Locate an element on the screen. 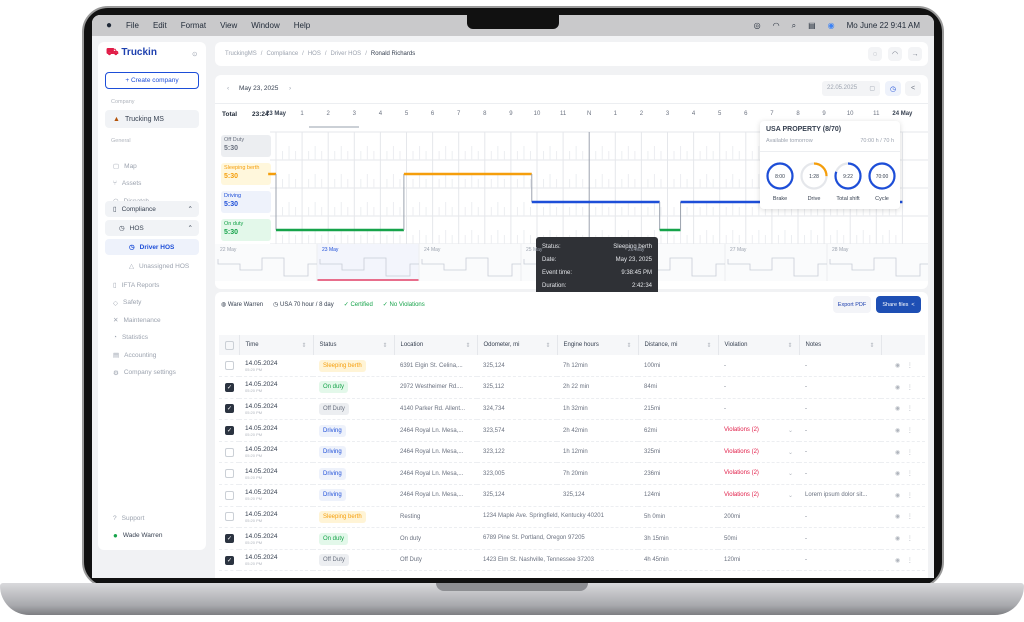 Image resolution: width=1024 pixels, height=622 pixels. export-pdf-button: Export PDF is located at coordinates (852, 304).